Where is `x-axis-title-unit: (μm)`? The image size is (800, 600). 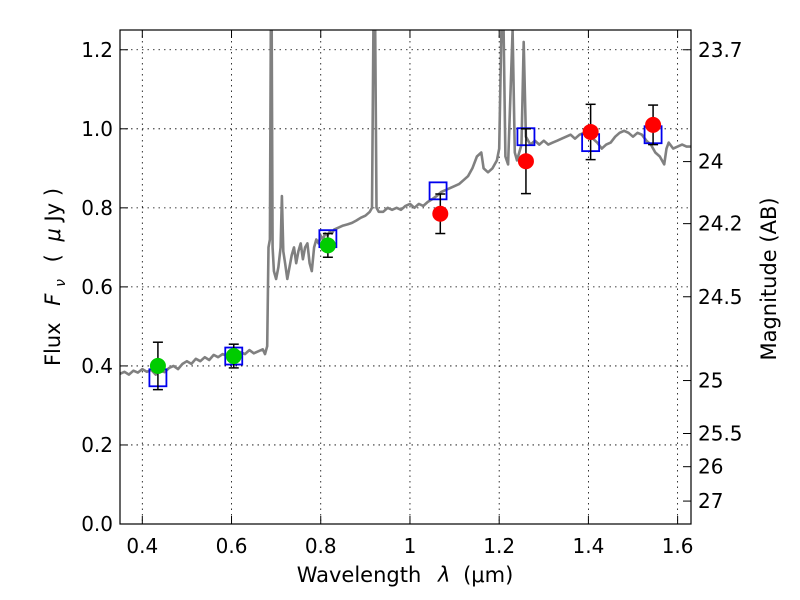 x-axis-title-unit: (μm) is located at coordinates (488, 575).